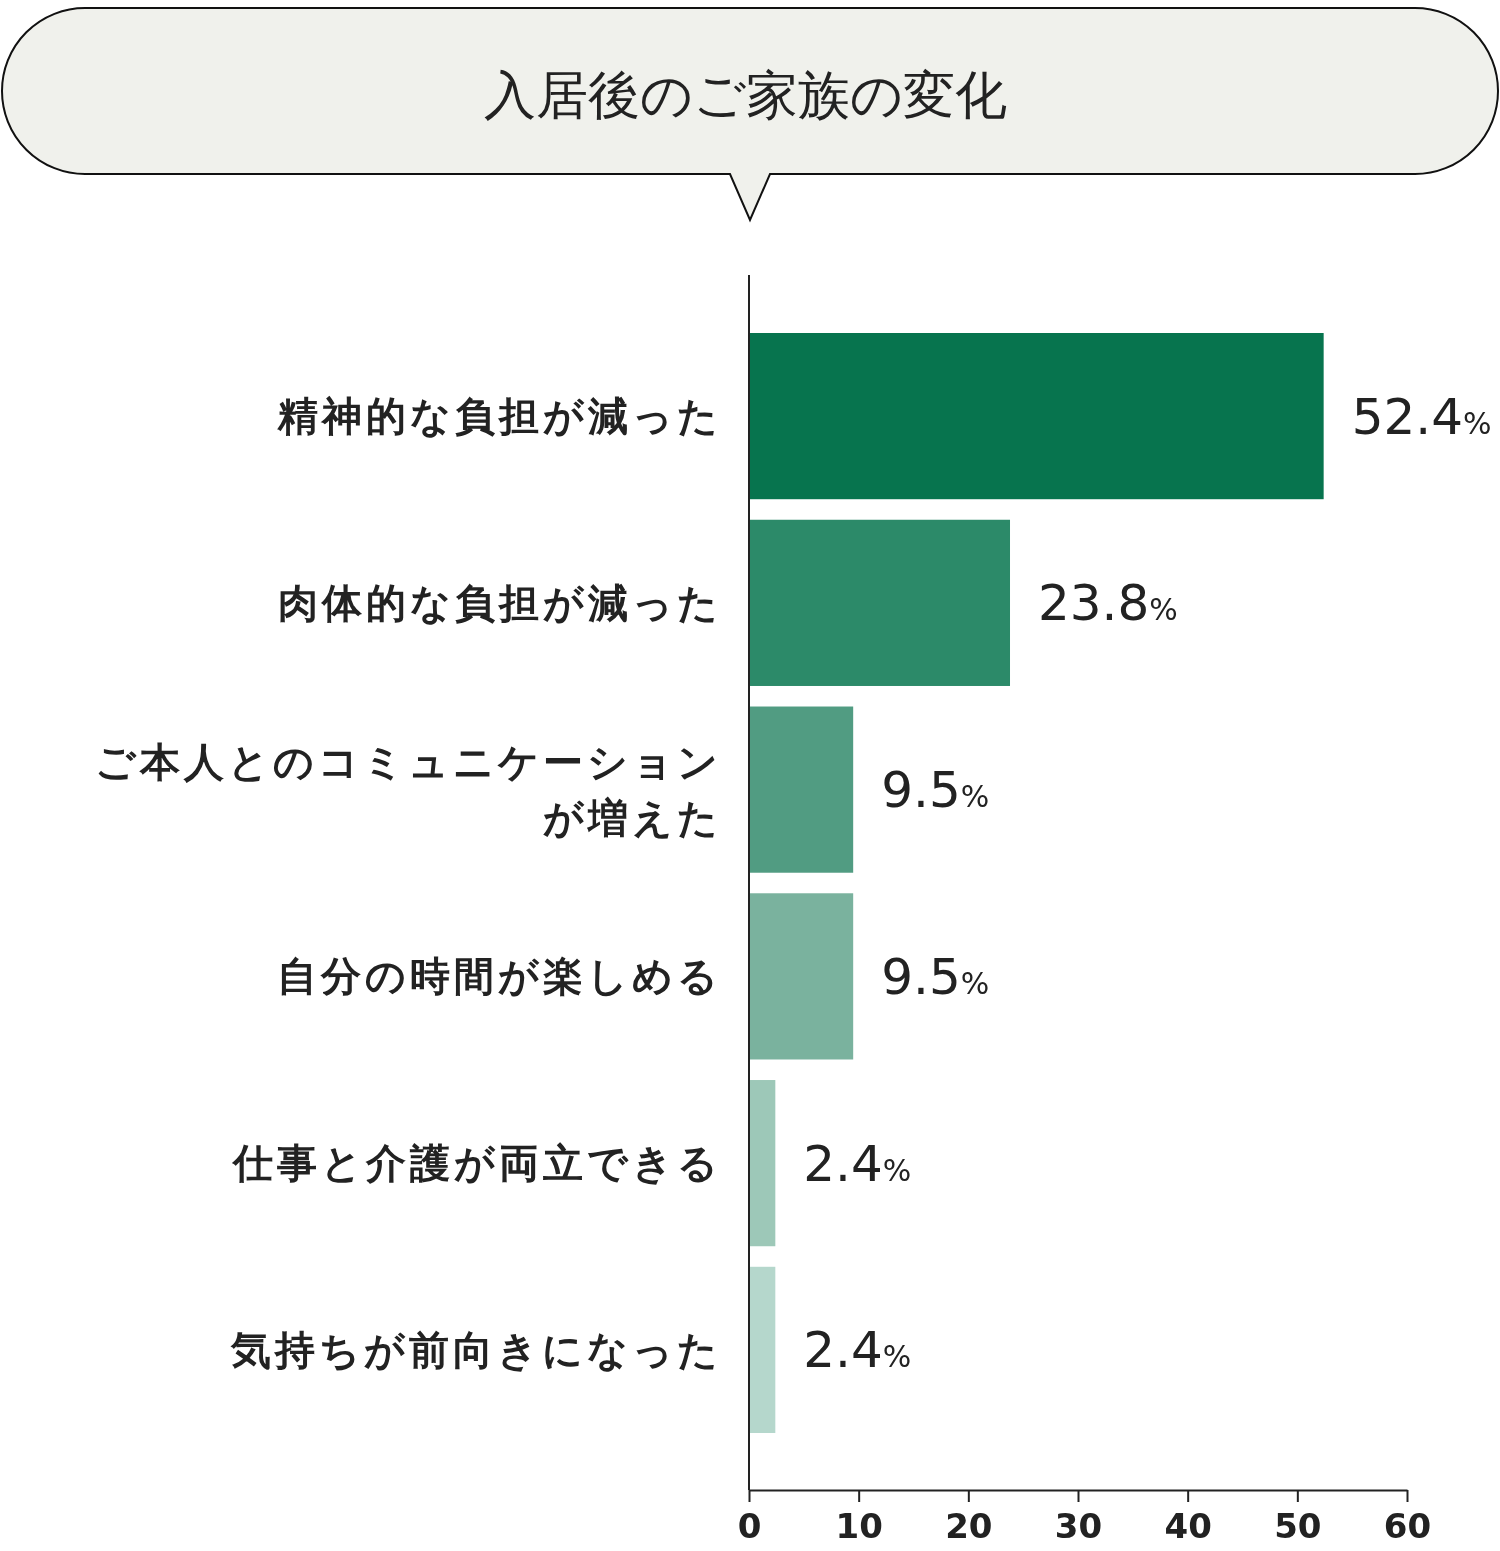 This screenshot has width=1500, height=1551. I want to click on data-label: 23.8%, so click(1108, 603).